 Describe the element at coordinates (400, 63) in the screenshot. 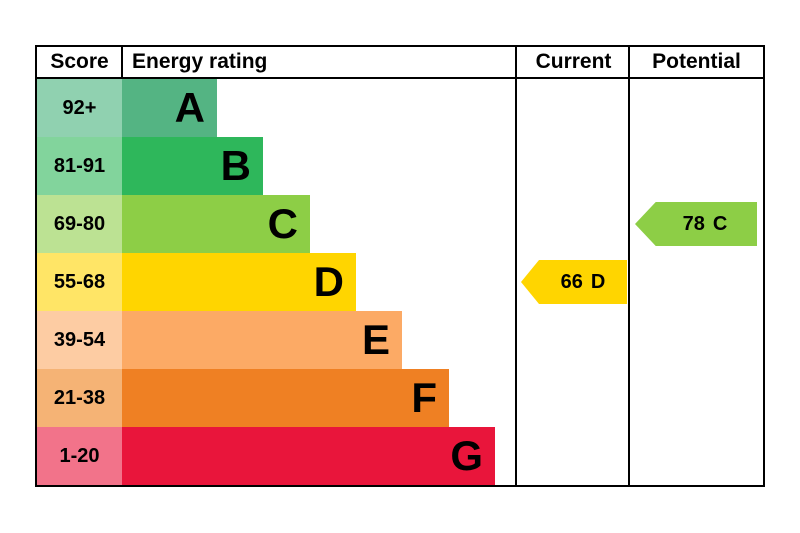

I see `table-header: Score Energy rating Current Potential` at that location.